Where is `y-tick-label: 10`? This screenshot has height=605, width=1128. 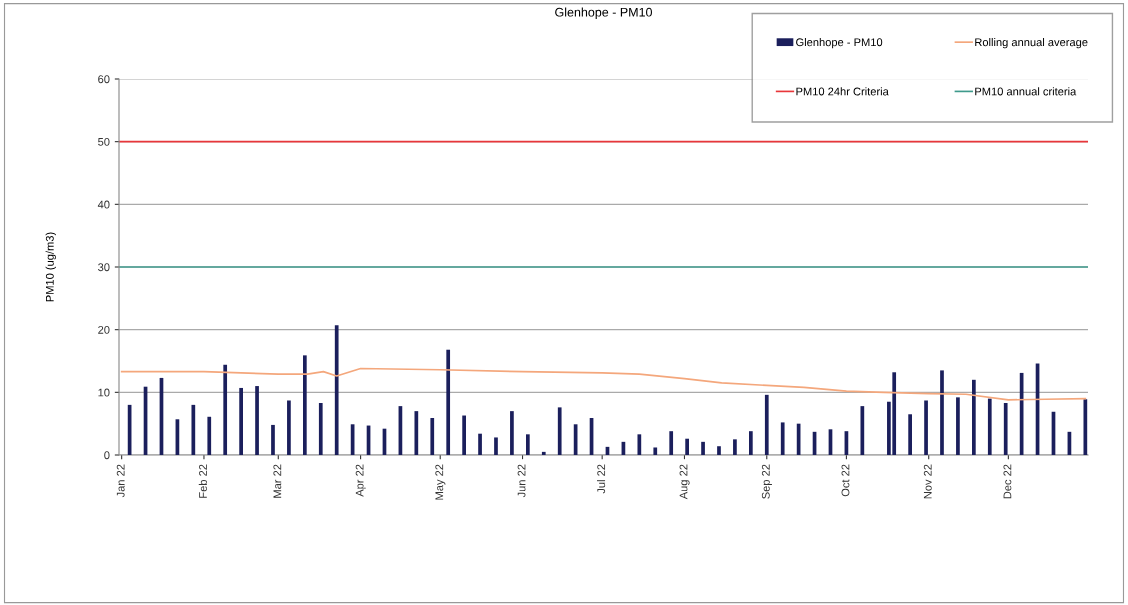 y-tick-label: 10 is located at coordinates (104, 392).